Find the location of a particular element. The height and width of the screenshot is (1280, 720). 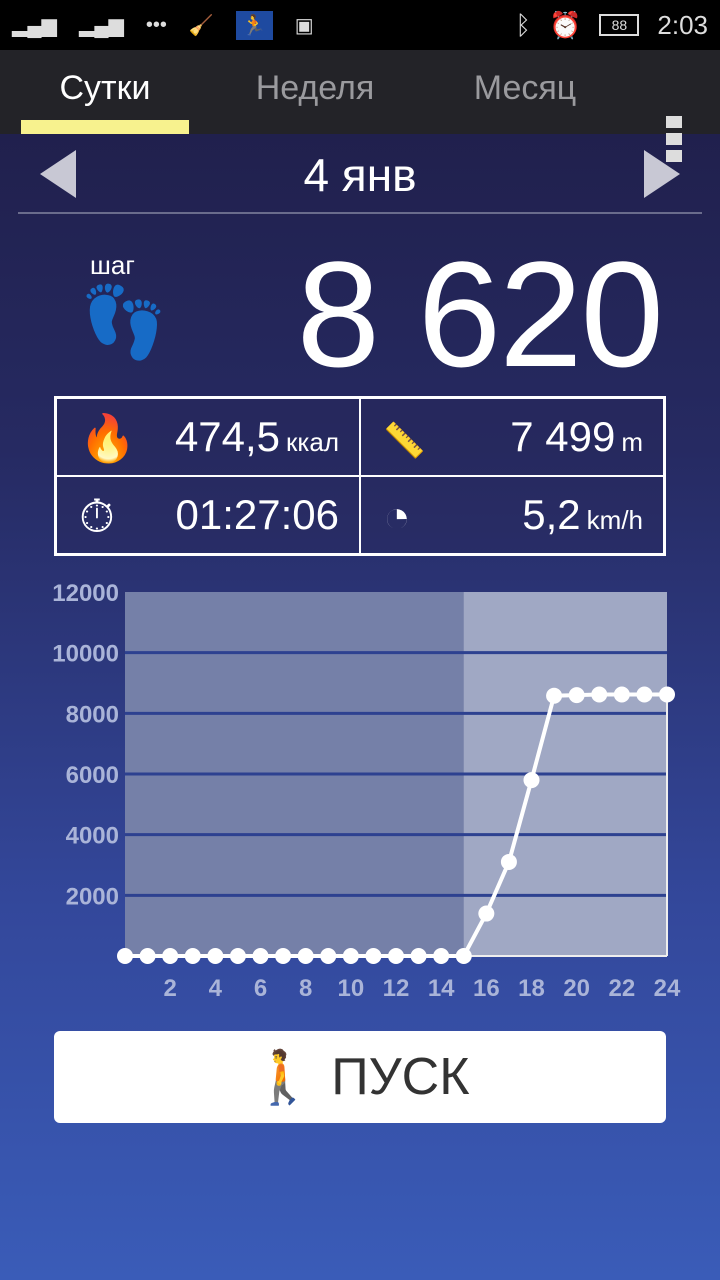

x-tick-label: 20 is located at coordinates (576, 988).